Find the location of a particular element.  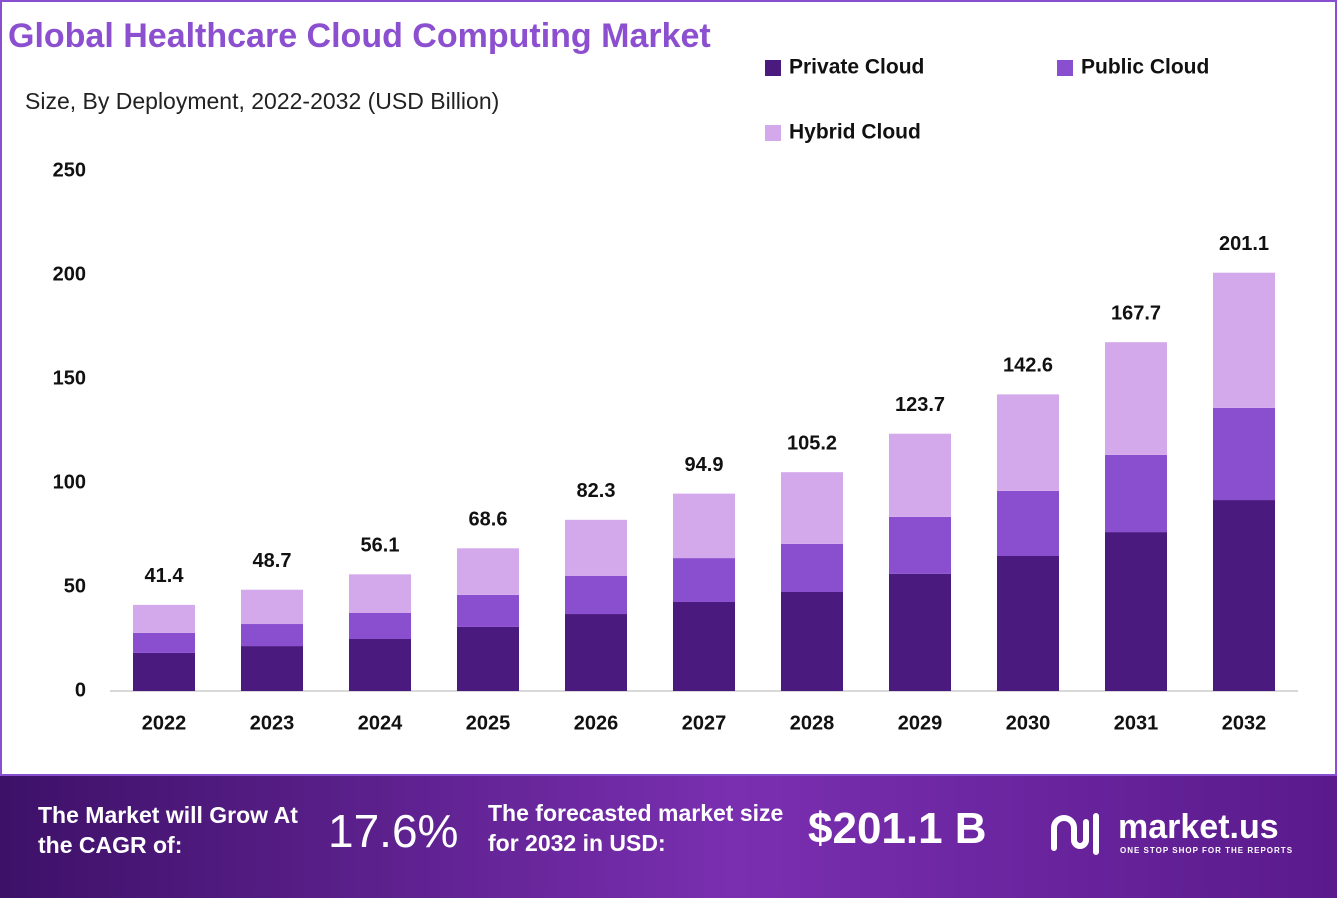

total-label: 56.1 is located at coordinates (380, 546).